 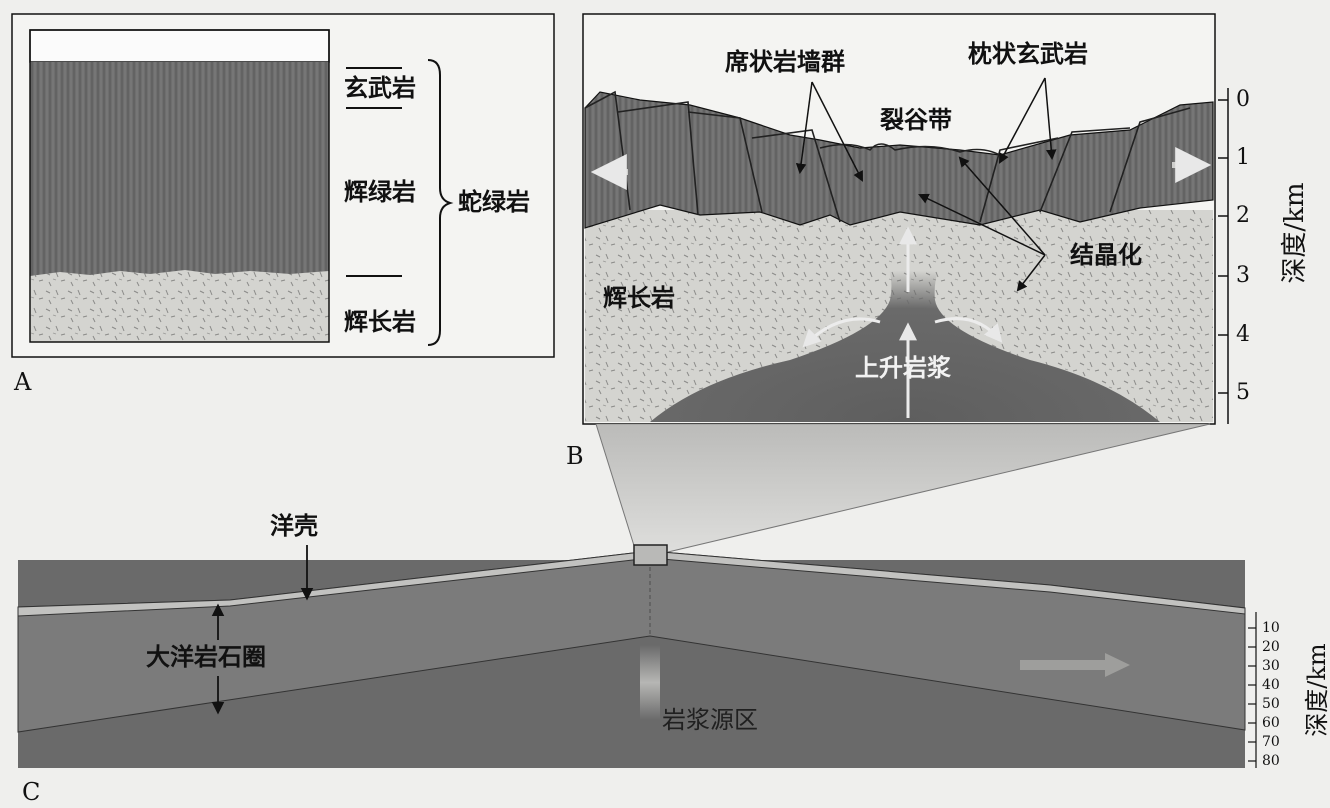 I want to click on column-outline, so click(x=179, y=186).